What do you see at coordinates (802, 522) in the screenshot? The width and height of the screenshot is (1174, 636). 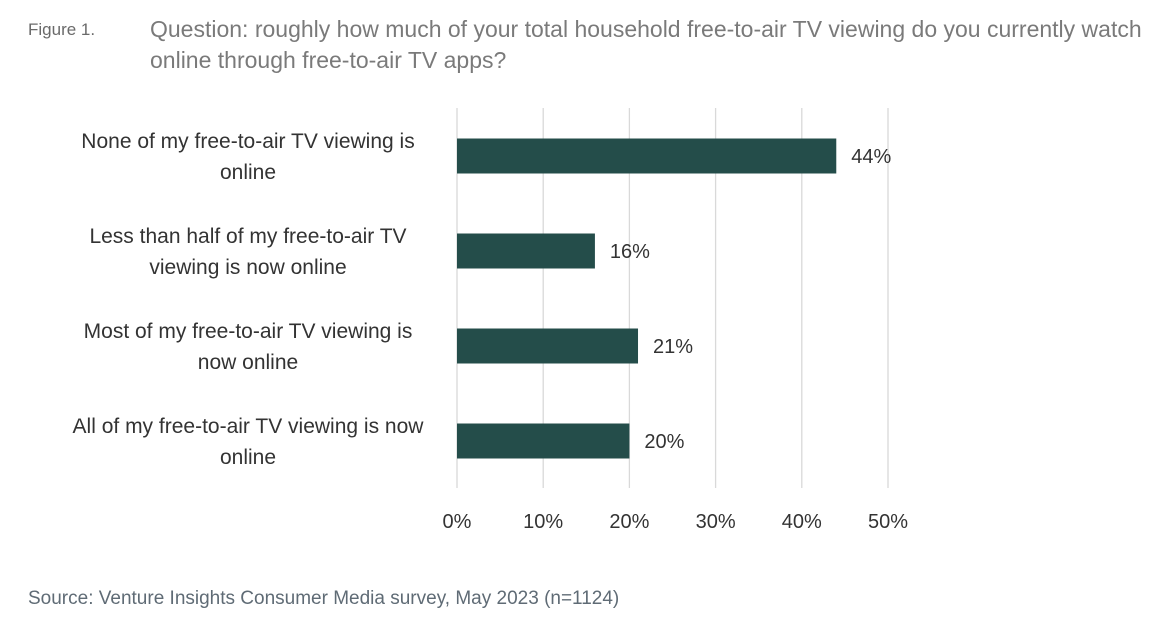 I see `x-tick-label: 40%` at bounding box center [802, 522].